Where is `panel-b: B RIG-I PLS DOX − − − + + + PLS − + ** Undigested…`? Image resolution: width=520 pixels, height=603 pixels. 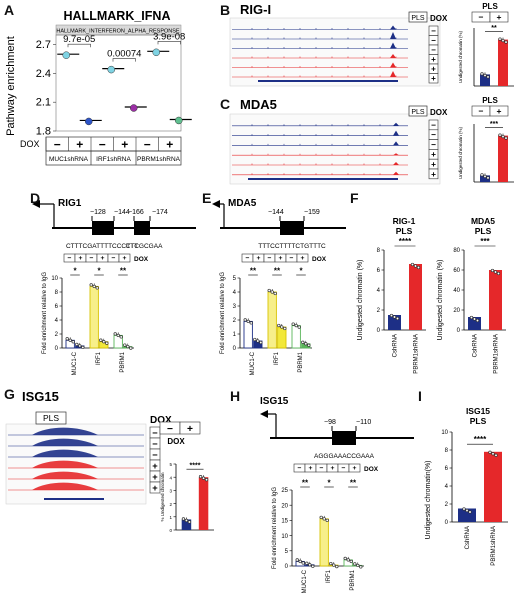 panel-b: B RIG-I PLS DOX − − − + + + PLS − + ** Undigested… is located at coordinates (369, 46).